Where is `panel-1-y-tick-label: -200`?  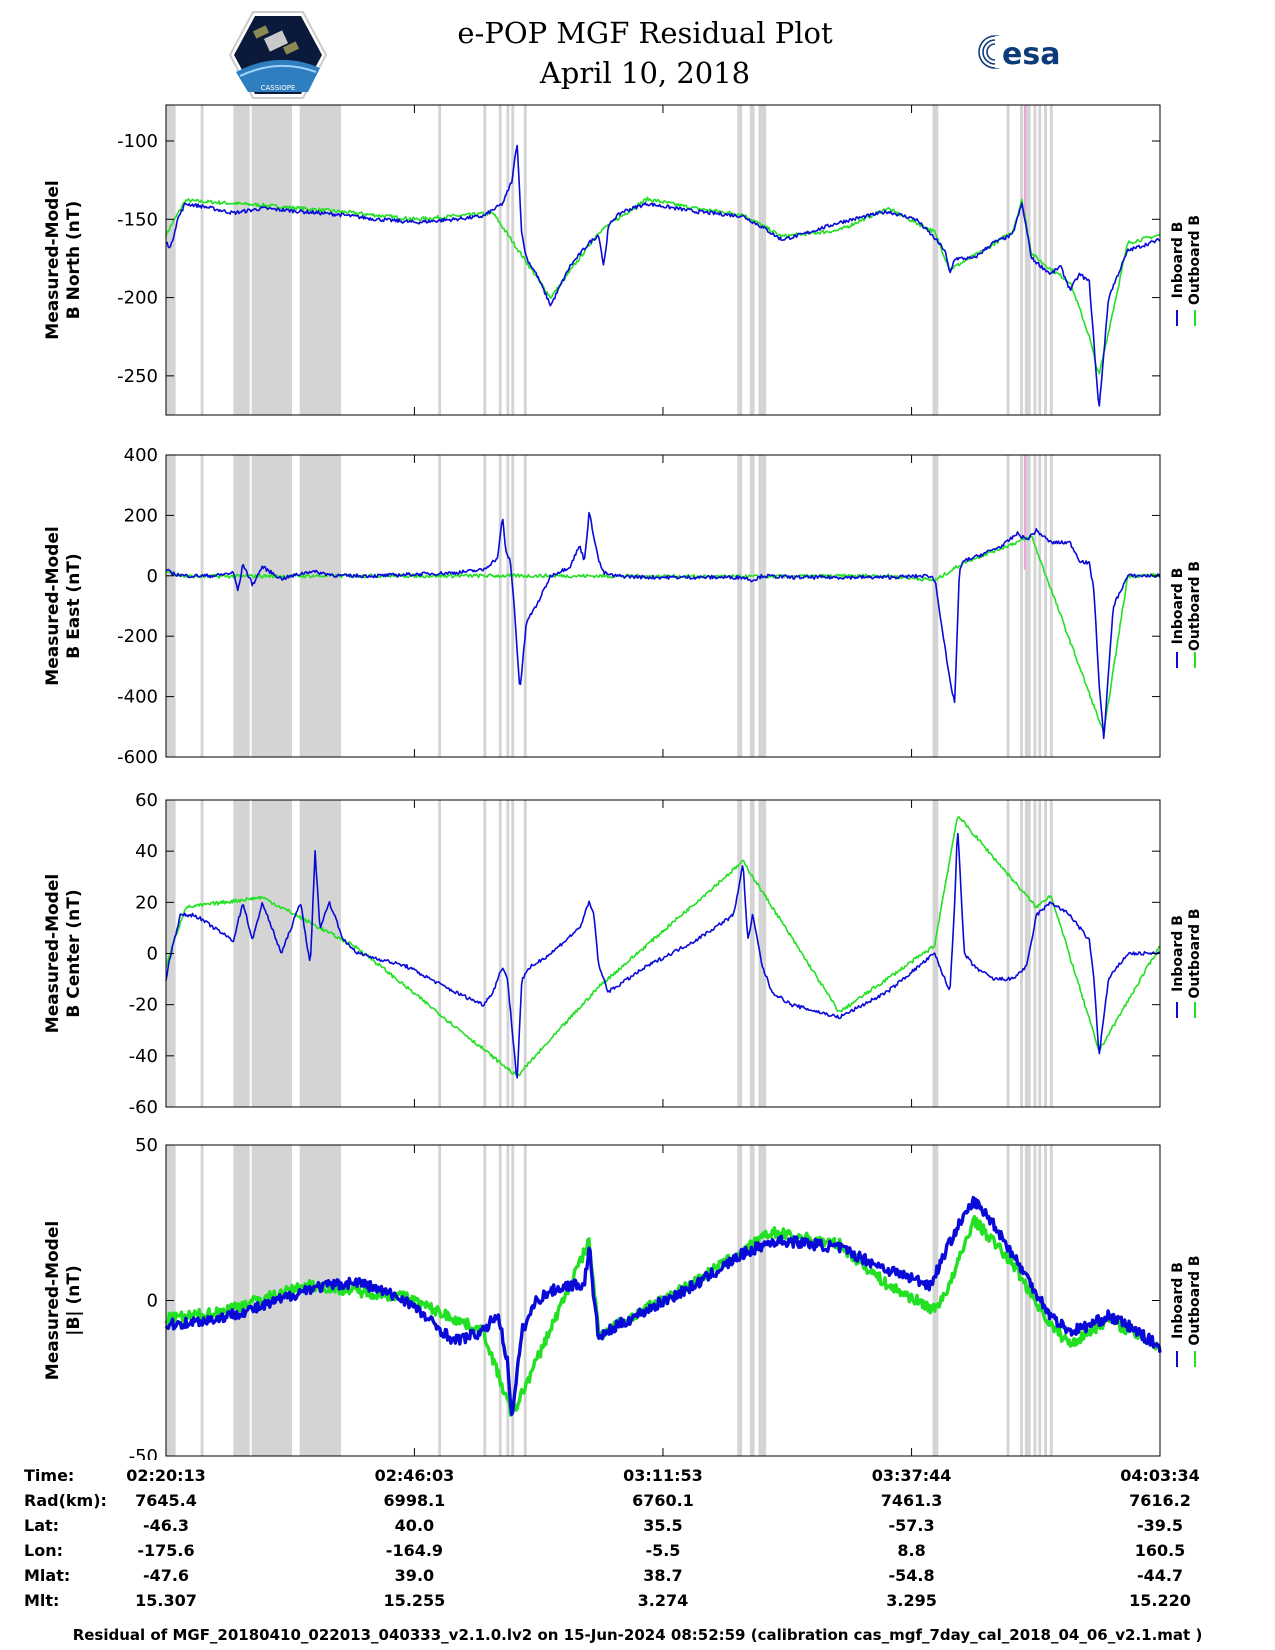 panel-1-y-tick-label: -200 is located at coordinates (137, 298).